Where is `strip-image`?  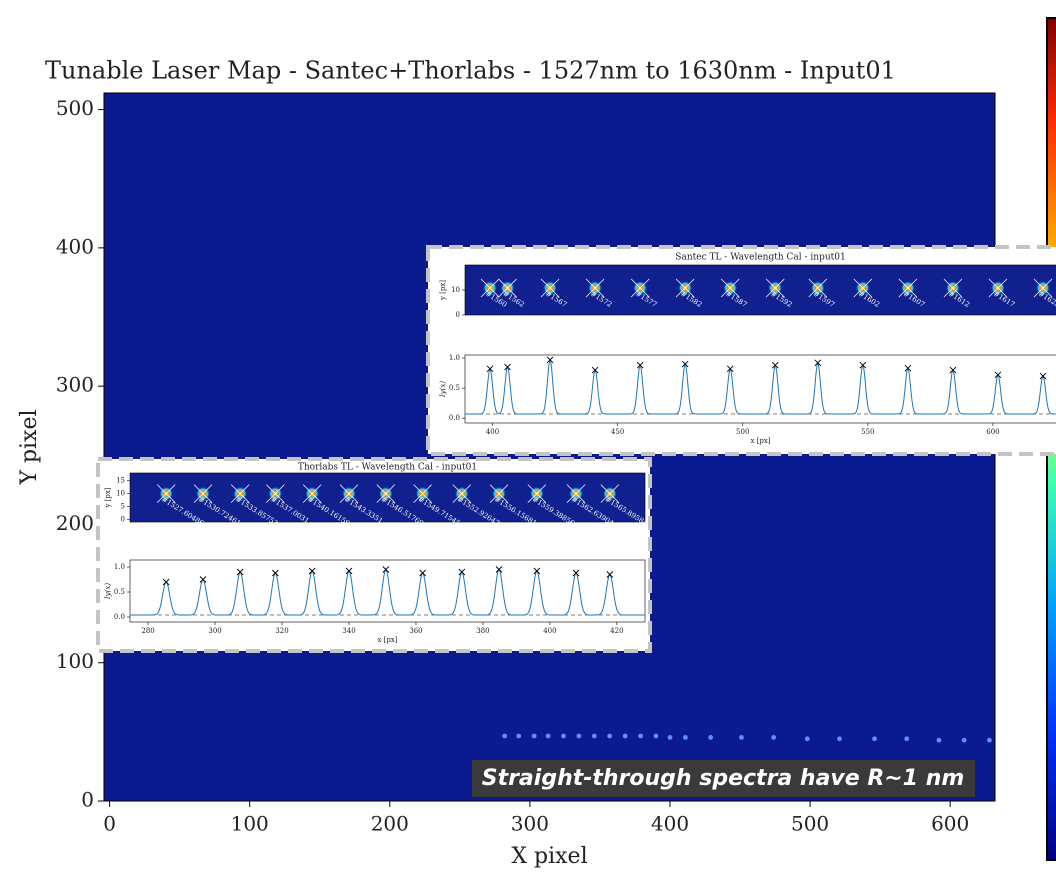 strip-image is located at coordinates (760, 290).